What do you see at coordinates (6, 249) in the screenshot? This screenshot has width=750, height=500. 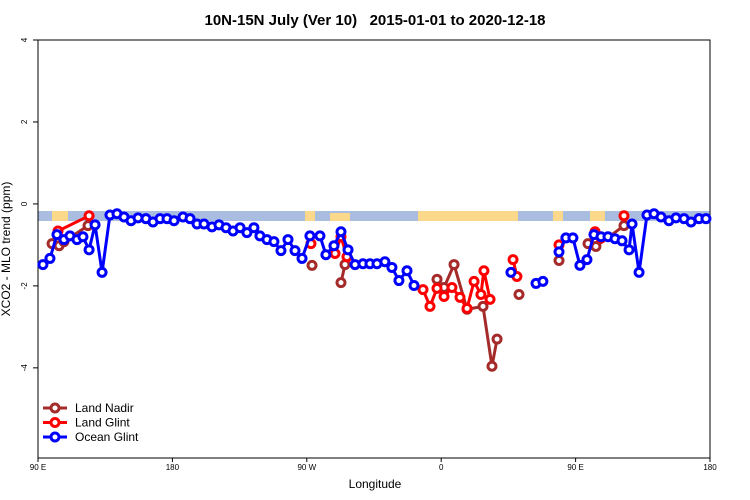 I see `y-axis-label: XCO2 - MLO trend (ppm)` at bounding box center [6, 249].